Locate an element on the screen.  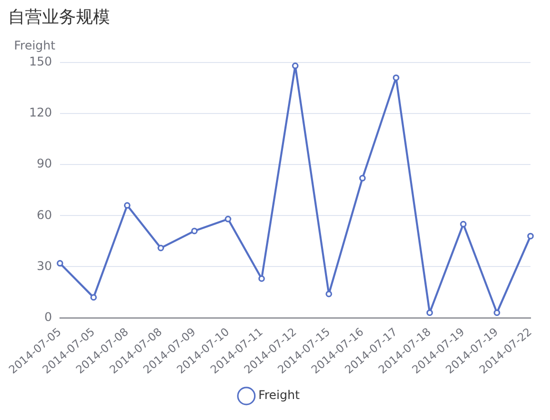
y-tick-label: 90 is located at coordinates (44, 163).